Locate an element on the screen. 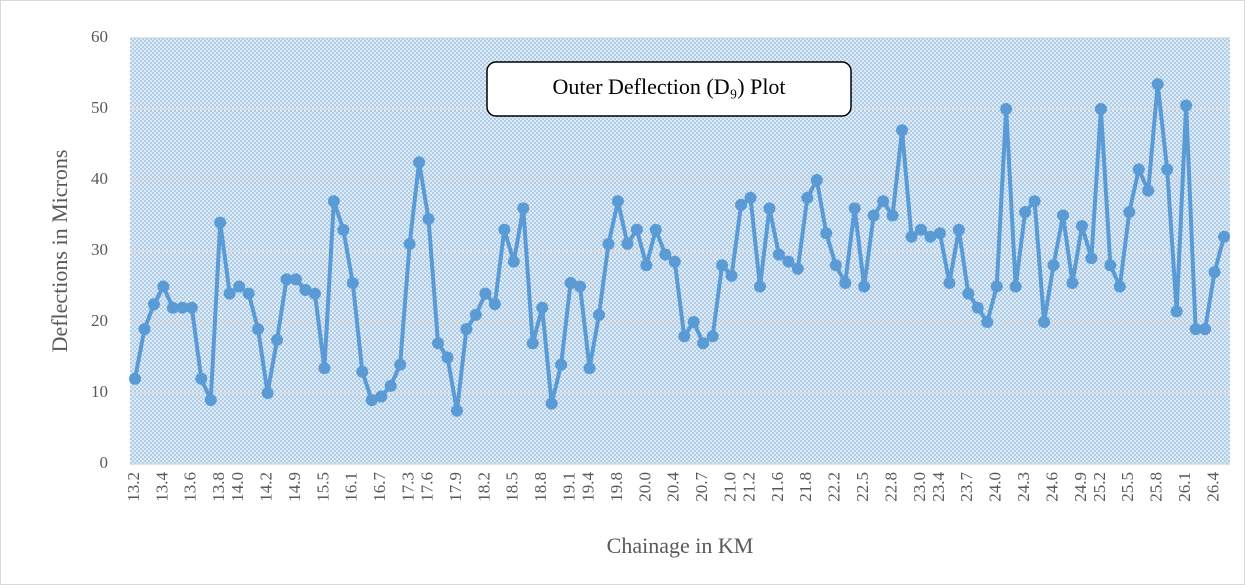 The height and width of the screenshot is (585, 1245). x-tick-label: 20.0 is located at coordinates (644, 487).